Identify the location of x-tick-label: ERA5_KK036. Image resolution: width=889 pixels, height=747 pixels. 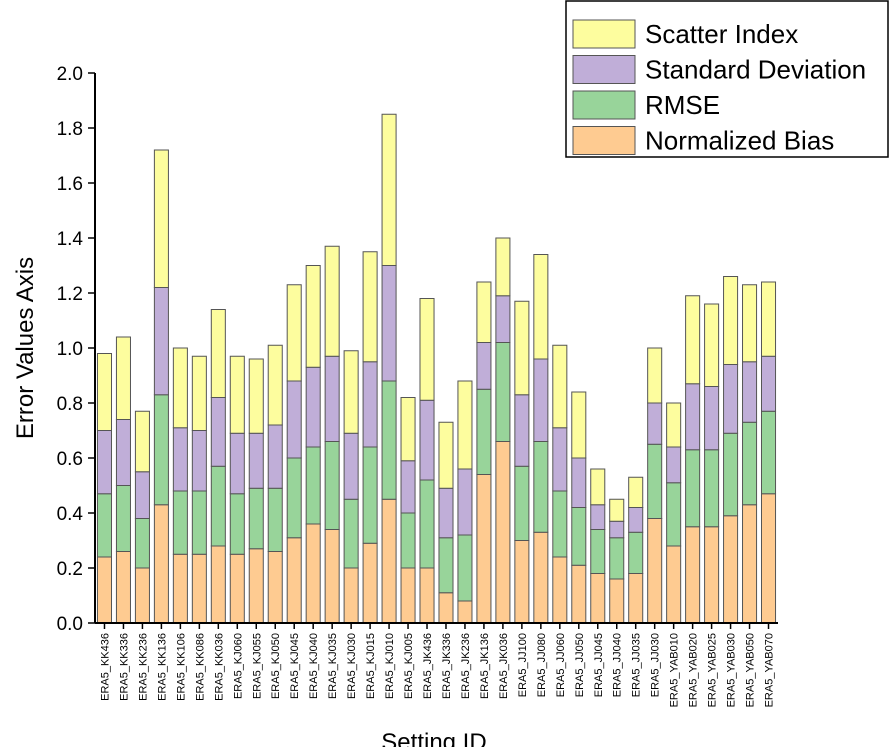
(219, 667).